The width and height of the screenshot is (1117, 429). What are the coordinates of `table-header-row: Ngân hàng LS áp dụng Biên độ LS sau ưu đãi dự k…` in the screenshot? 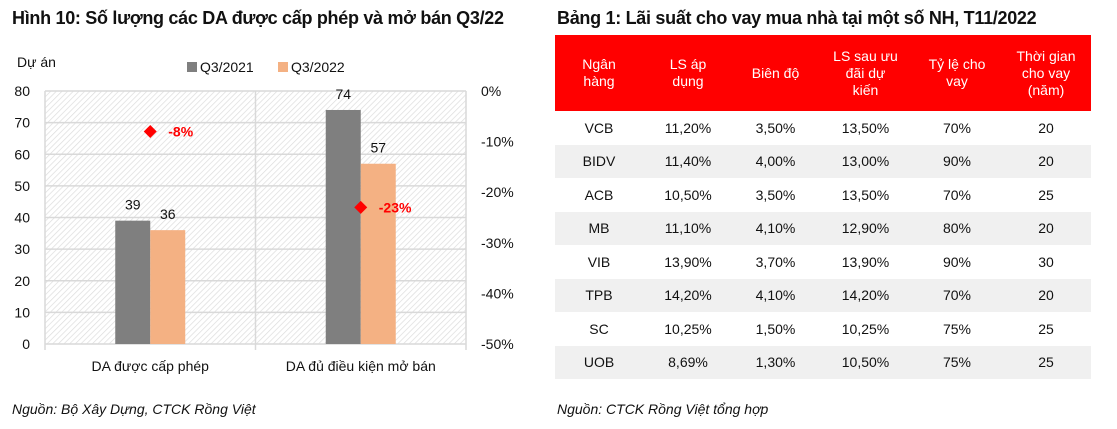 It's located at (823, 73).